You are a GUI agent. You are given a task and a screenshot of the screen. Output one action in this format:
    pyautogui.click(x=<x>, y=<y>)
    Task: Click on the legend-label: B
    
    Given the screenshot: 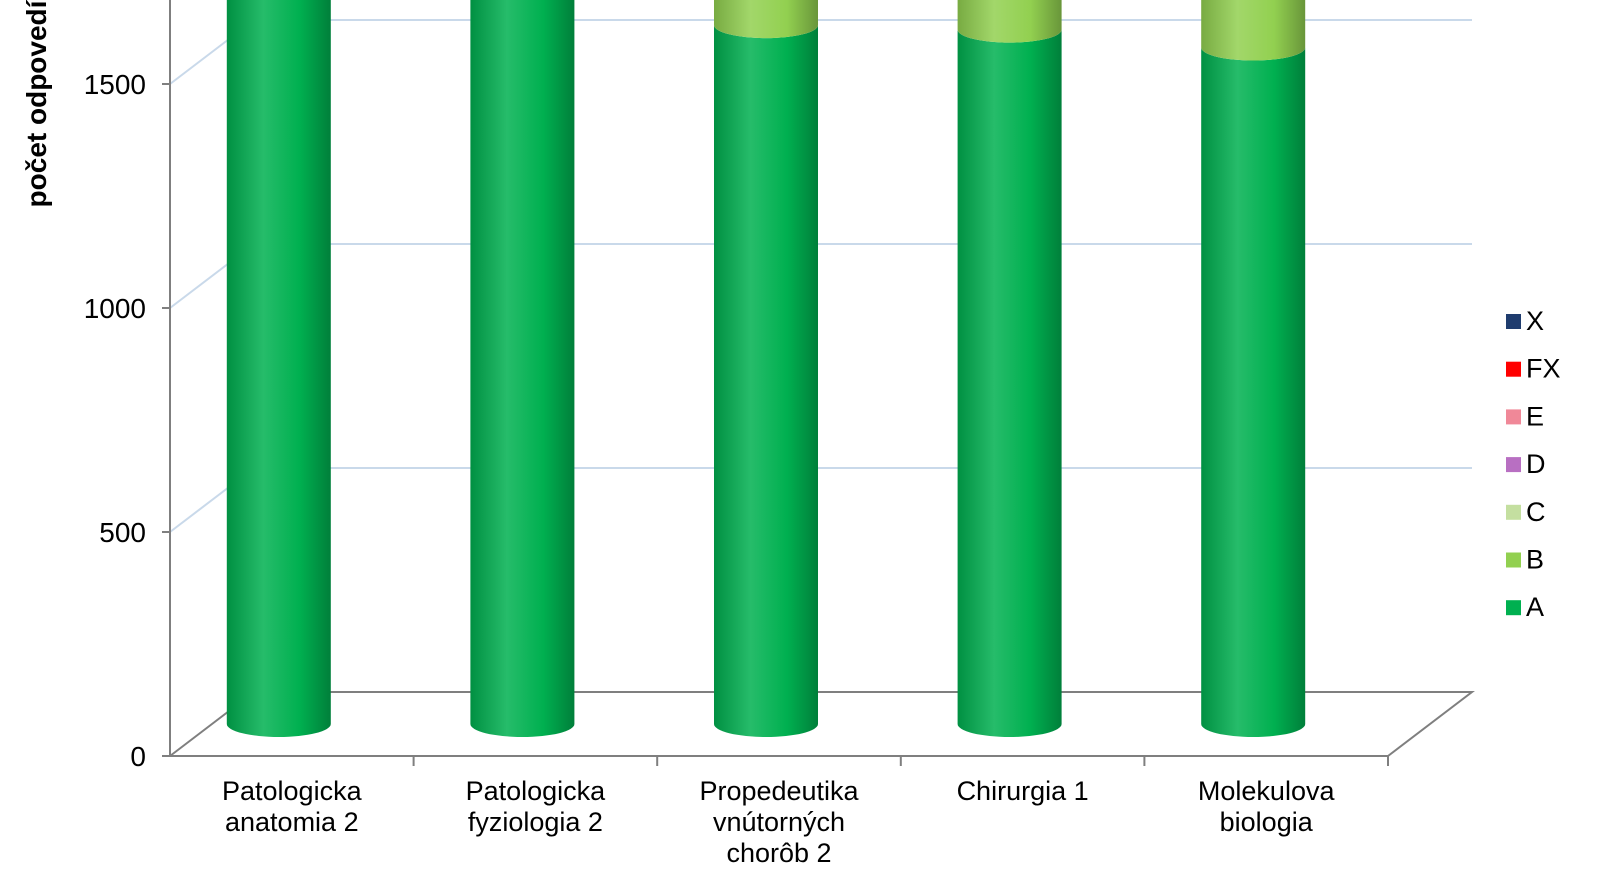 What is the action you would take?
    pyautogui.click(x=1535, y=560)
    